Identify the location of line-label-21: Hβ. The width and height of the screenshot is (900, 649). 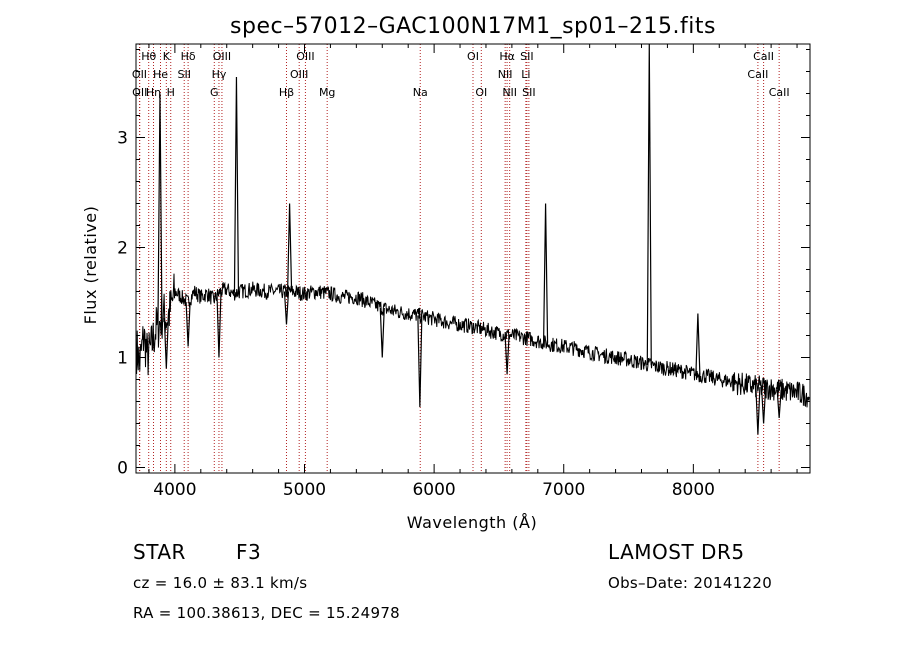
(286, 92).